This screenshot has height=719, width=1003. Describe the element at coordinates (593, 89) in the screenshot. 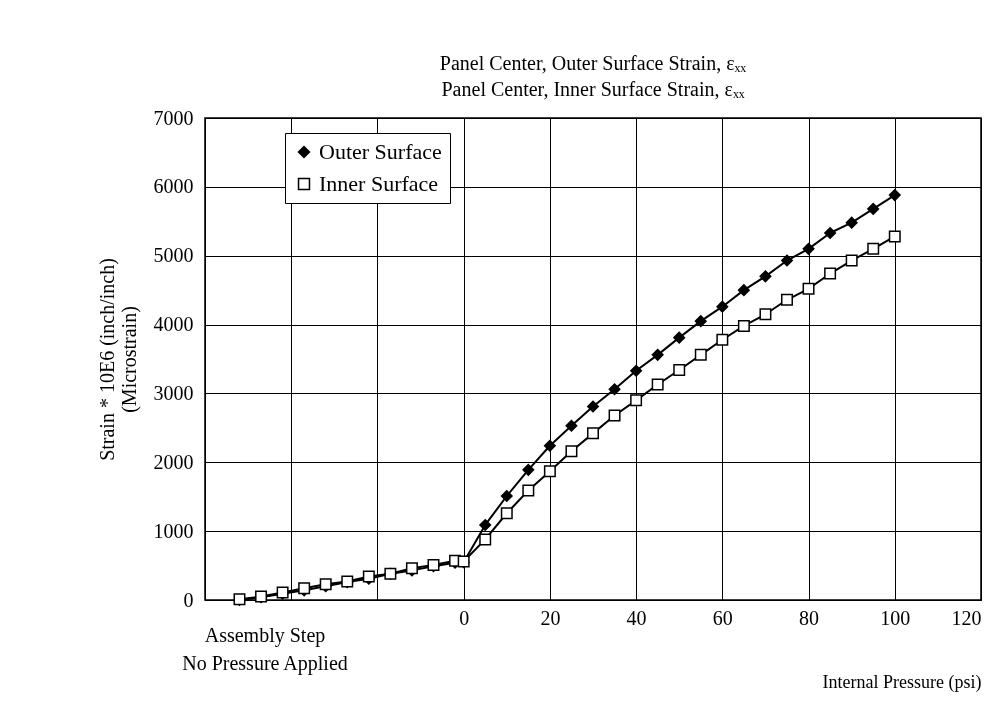

I see `chart-subtitle: Panel Center, Inner Surface Strain, εₓₓ` at that location.